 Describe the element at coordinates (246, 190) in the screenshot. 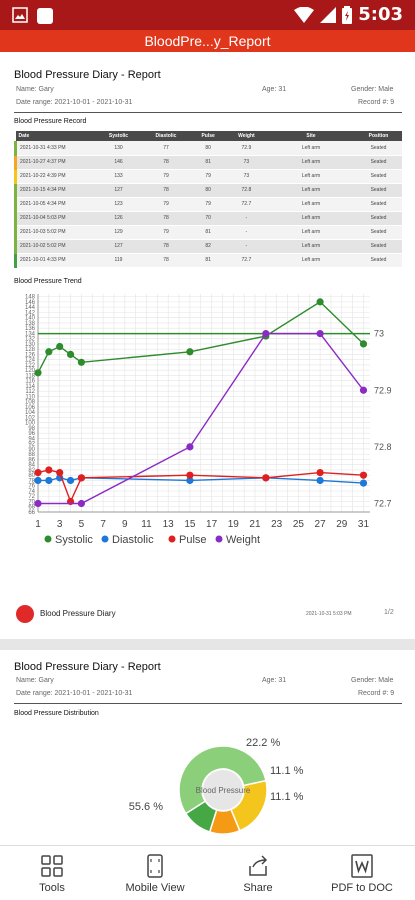

I see `table-cell-weight: 72.8` at that location.